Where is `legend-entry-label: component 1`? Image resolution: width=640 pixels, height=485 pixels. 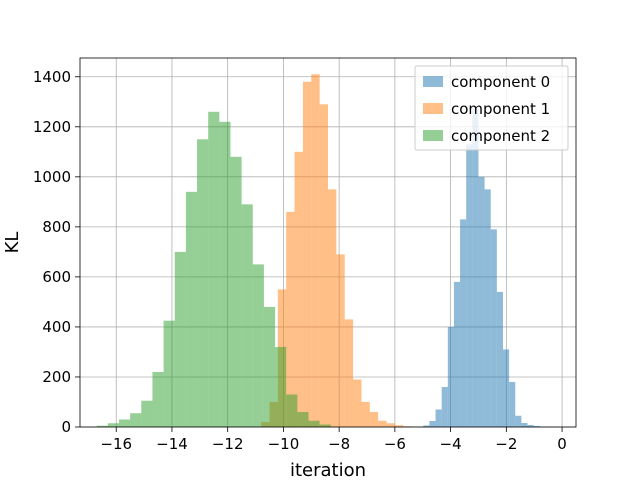 legend-entry-label: component 1 is located at coordinates (500, 109).